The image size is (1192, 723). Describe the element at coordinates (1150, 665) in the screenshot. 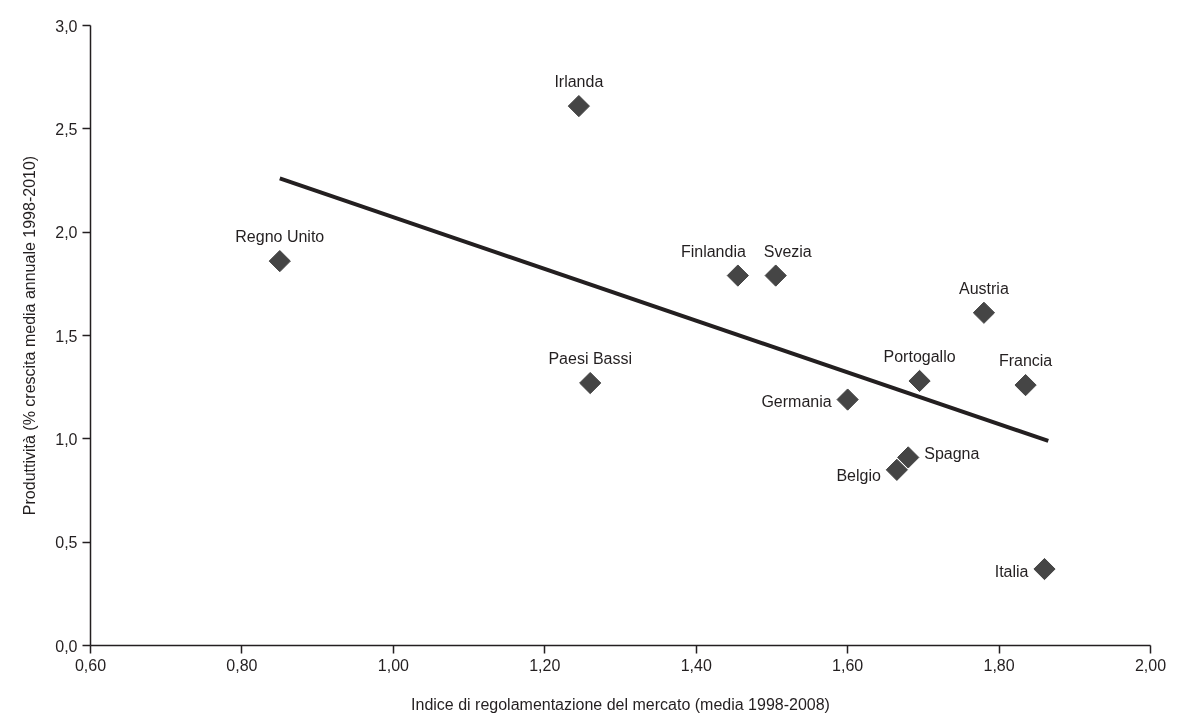

I see `x-tick-label: 2,00` at that location.